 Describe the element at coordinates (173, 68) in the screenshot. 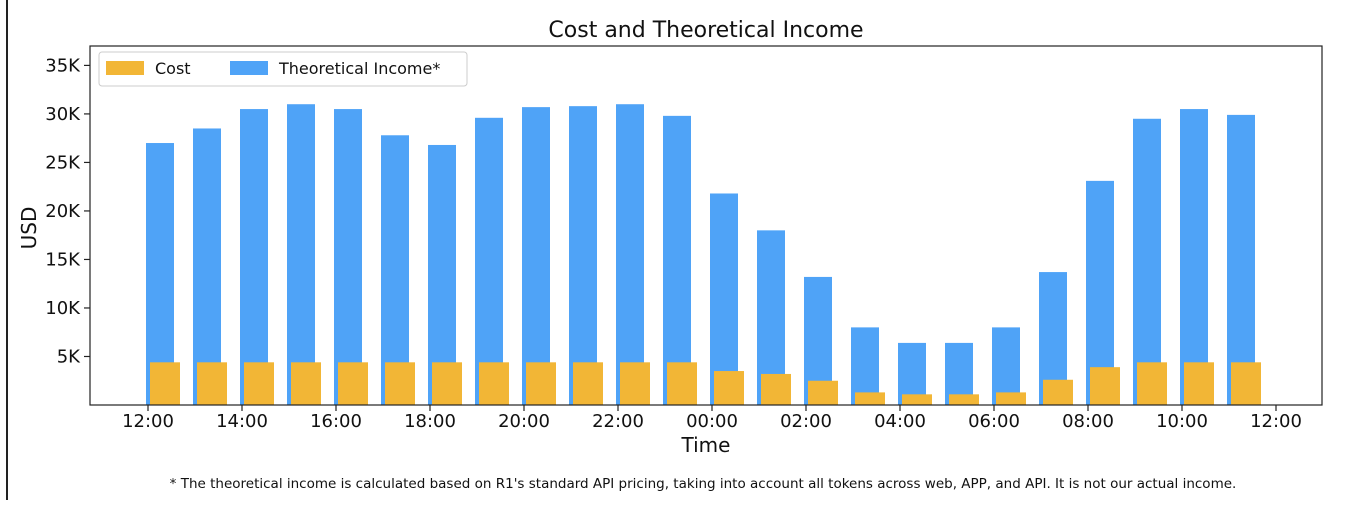

I see `legend-label-cost: Cost` at that location.